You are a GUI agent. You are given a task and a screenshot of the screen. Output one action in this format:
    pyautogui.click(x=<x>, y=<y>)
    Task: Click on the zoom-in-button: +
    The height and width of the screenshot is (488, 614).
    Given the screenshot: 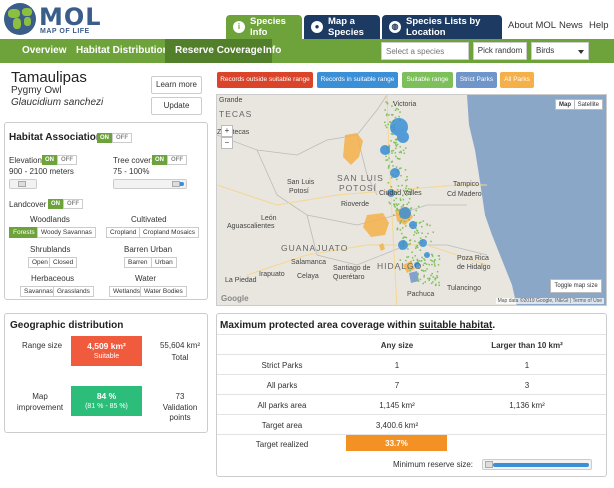 What is the action you would take?
    pyautogui.click(x=227, y=131)
    